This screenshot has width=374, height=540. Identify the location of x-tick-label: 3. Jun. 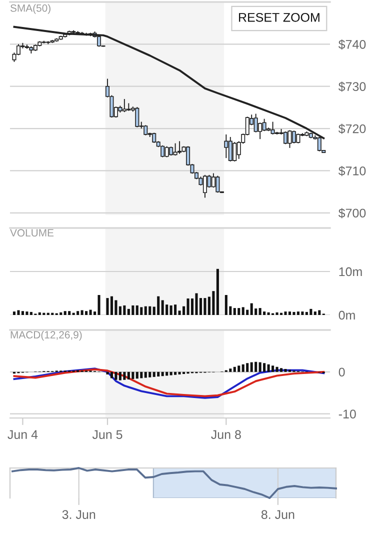
(79, 514).